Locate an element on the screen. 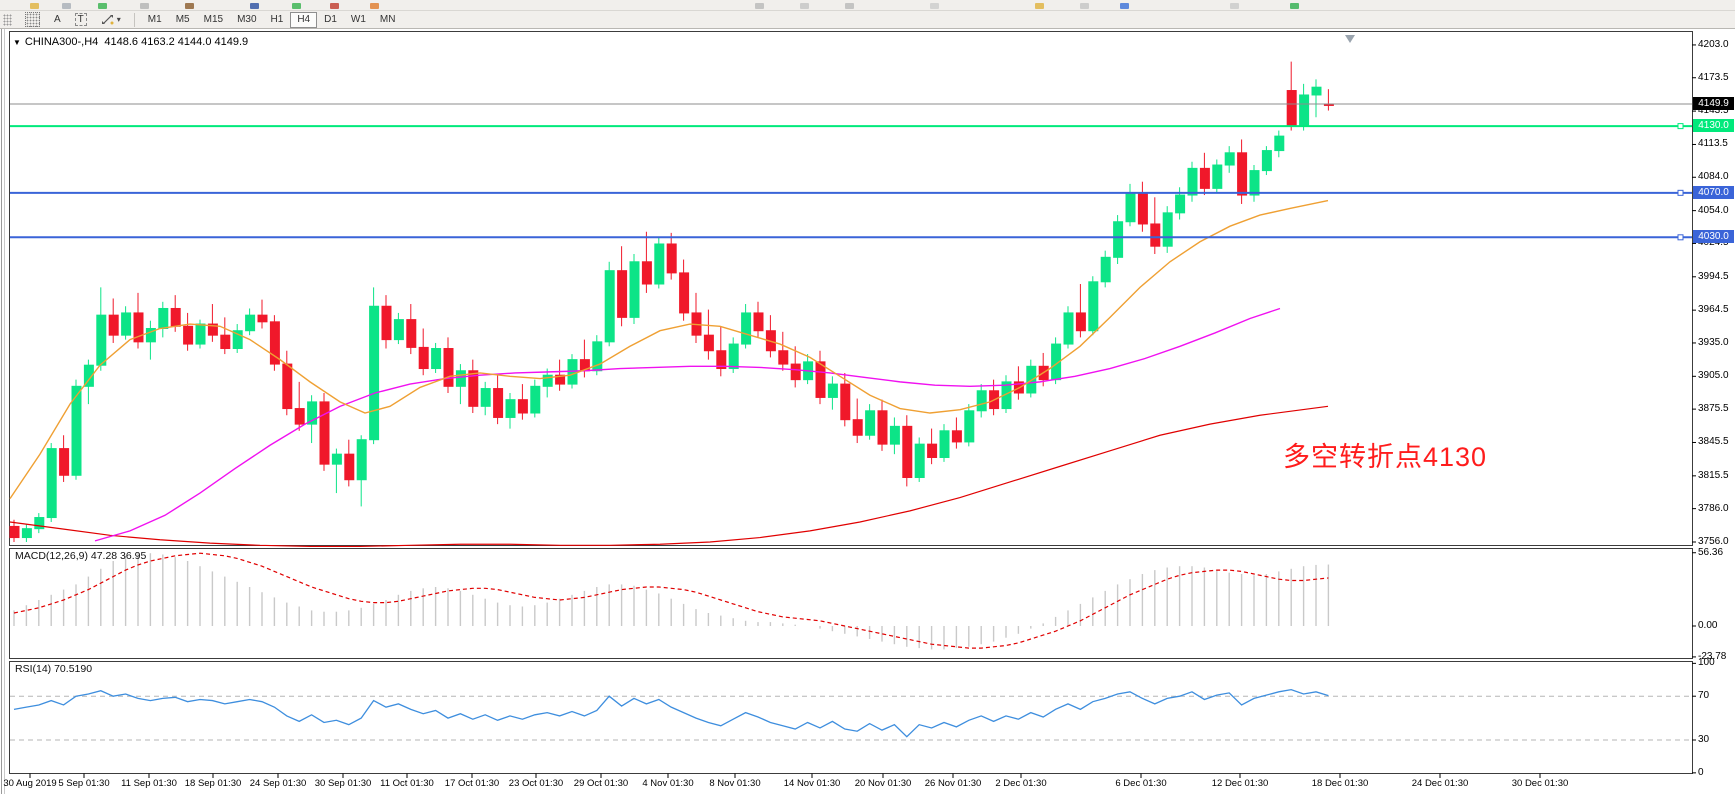 The width and height of the screenshot is (1735, 794). main-toolbar: A T ▾ M1 M5 M15 M30 H1 H4 D1 W1 MN is located at coordinates (867, 20).